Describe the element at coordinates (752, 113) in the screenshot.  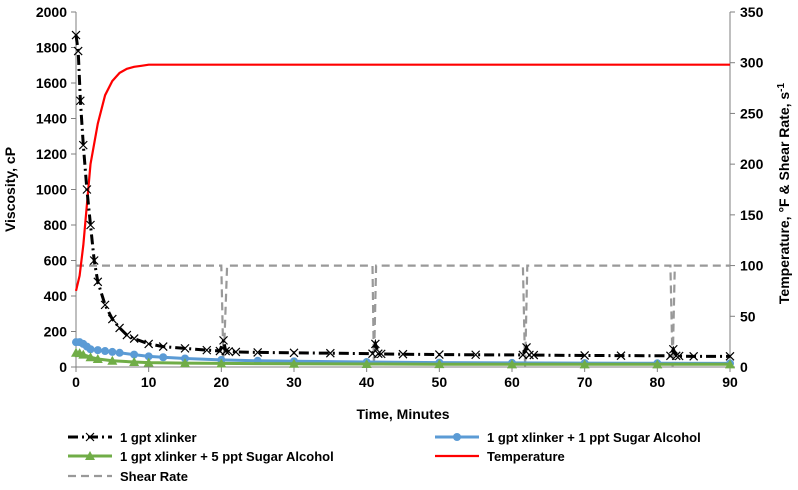
I see `y2-tick-label: 250` at that location.